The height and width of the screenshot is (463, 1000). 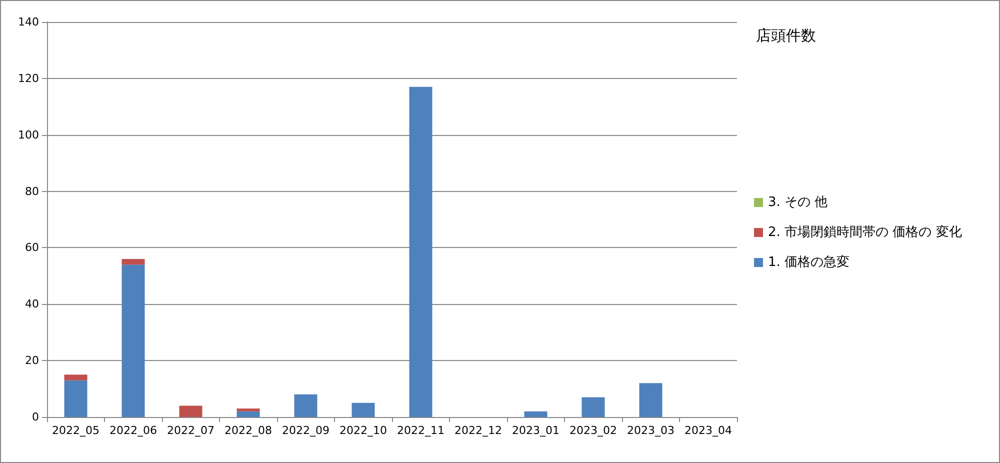 What do you see at coordinates (708, 430) in the screenshot?
I see `x-tick-label: 2023_04` at bounding box center [708, 430].